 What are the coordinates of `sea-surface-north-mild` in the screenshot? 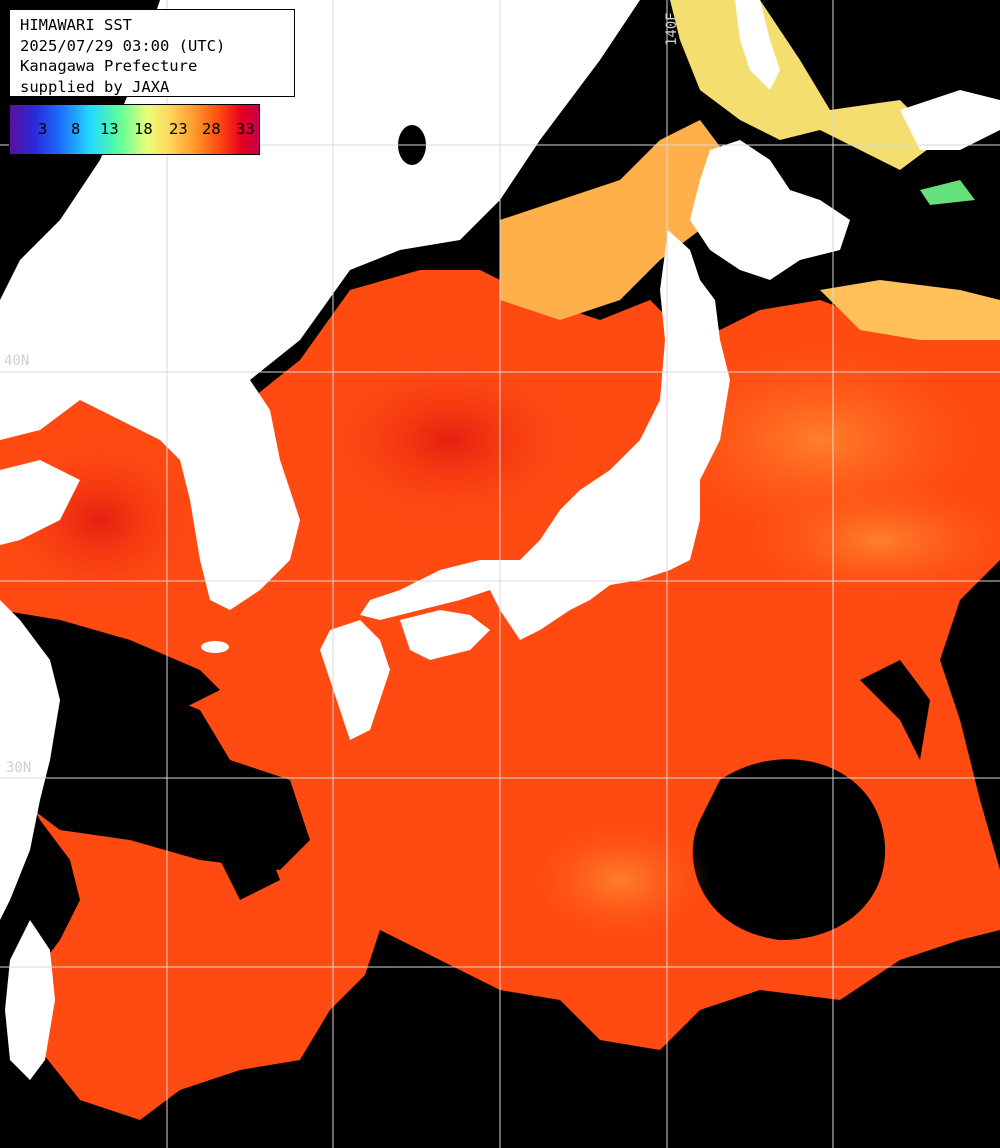 It's located at (615, 220).